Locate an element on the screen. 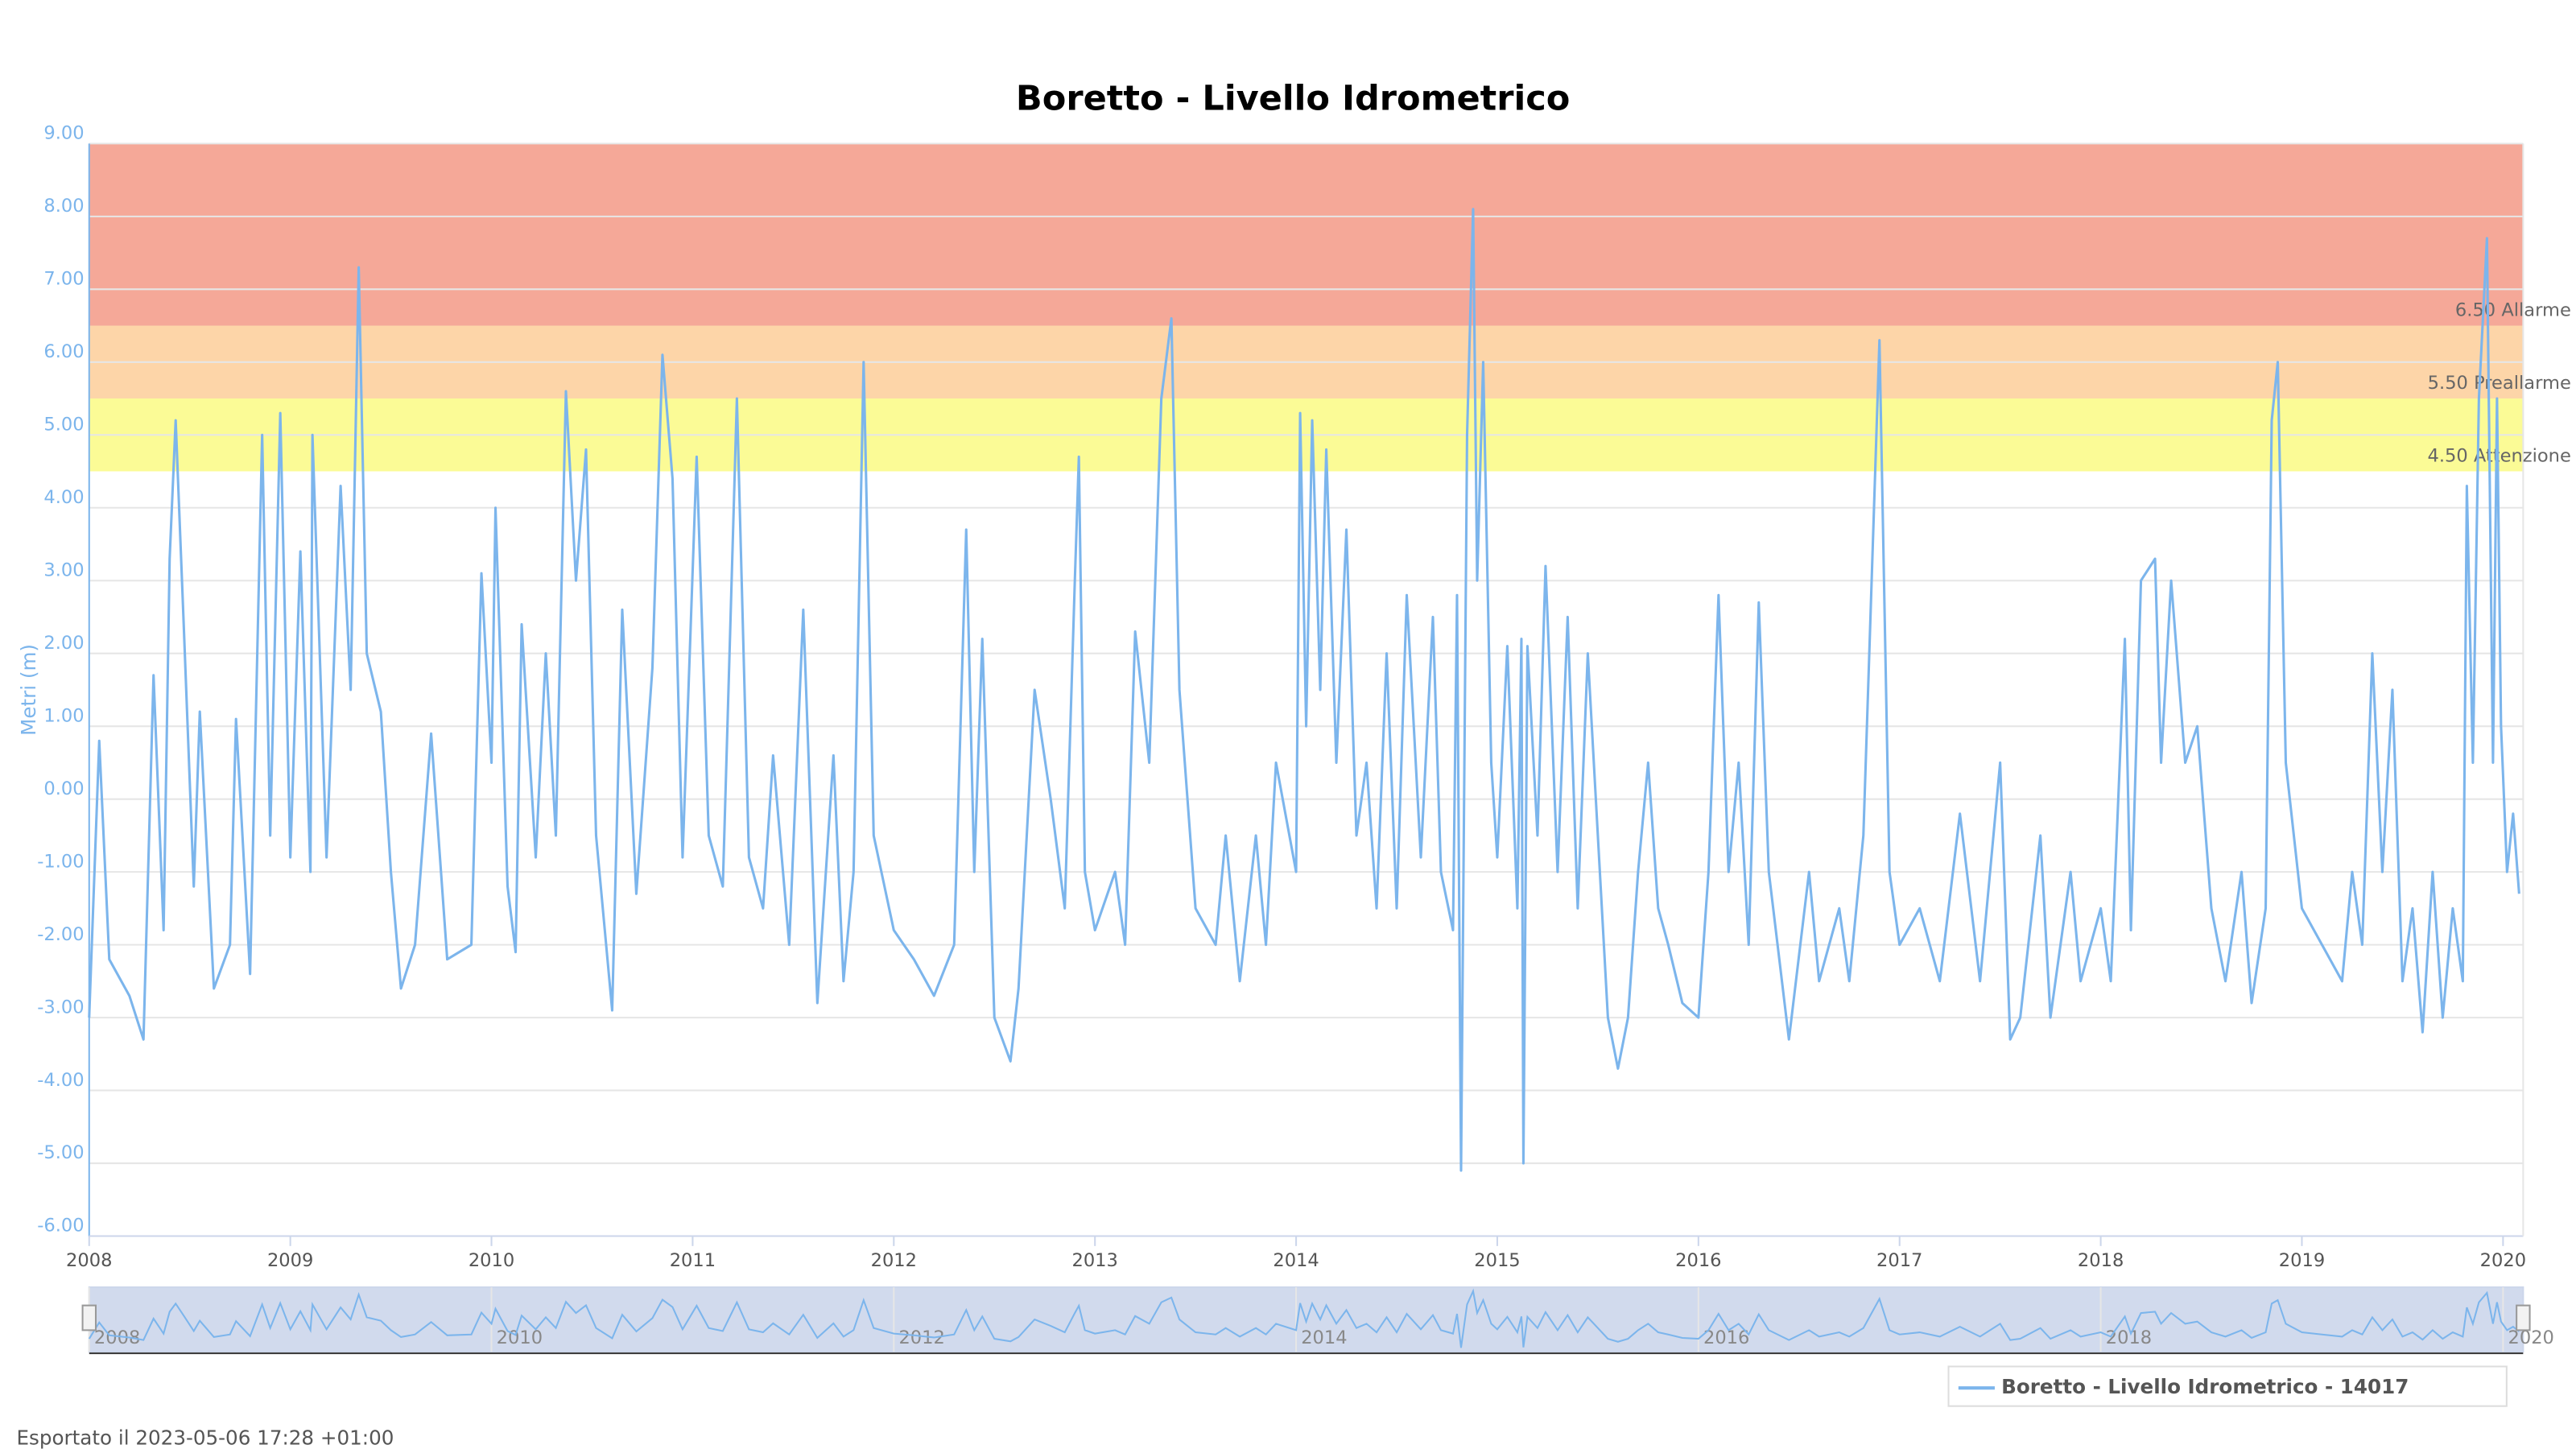 The image size is (2576, 1449). y-tick-label: 2.00 is located at coordinates (63, 643).